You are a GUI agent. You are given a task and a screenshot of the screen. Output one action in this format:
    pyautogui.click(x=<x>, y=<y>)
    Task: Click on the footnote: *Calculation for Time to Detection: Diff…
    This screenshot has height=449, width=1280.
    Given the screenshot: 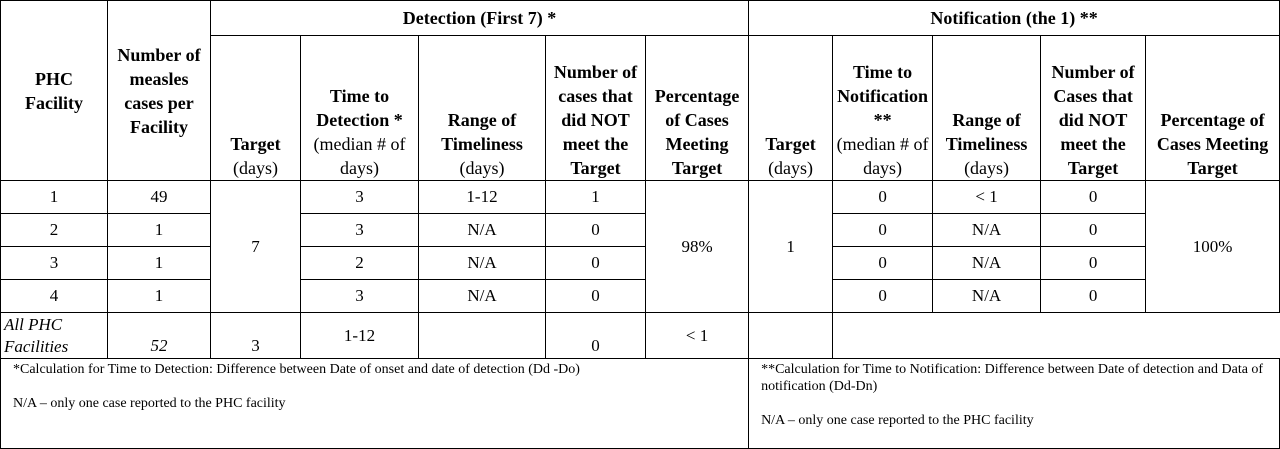 What is the action you would take?
    pyautogui.click(x=375, y=403)
    